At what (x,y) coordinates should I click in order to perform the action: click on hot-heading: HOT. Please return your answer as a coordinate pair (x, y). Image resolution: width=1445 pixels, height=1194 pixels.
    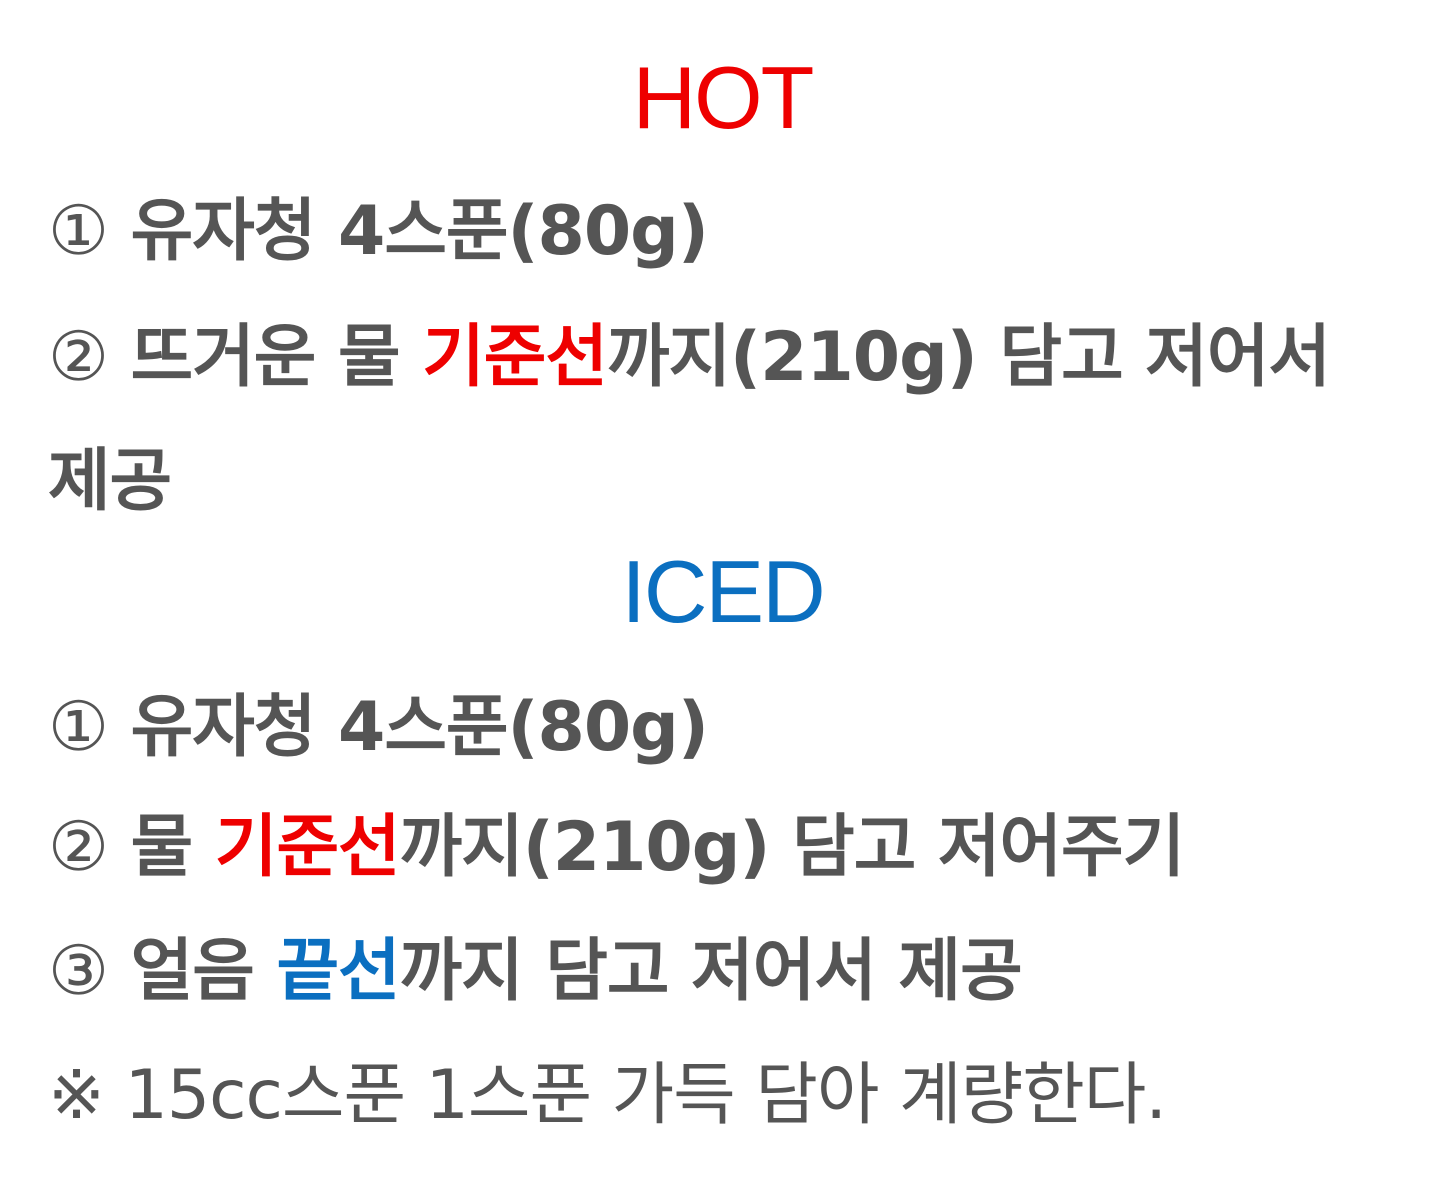
    Looking at the image, I should click on (723, 97).